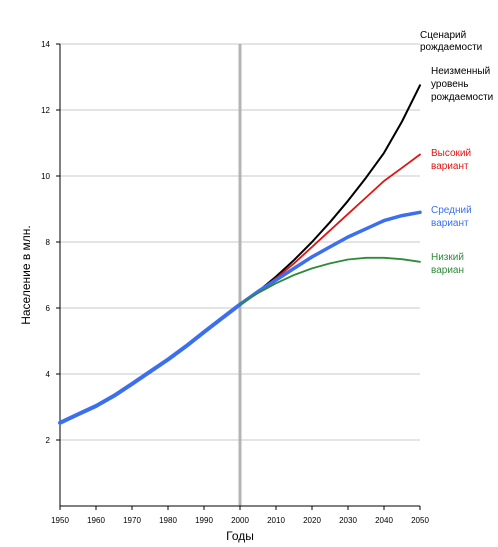 This screenshot has height=547, width=498. What do you see at coordinates (451, 217) in the screenshot?
I see `series-label-3: Средний вариант` at bounding box center [451, 217].